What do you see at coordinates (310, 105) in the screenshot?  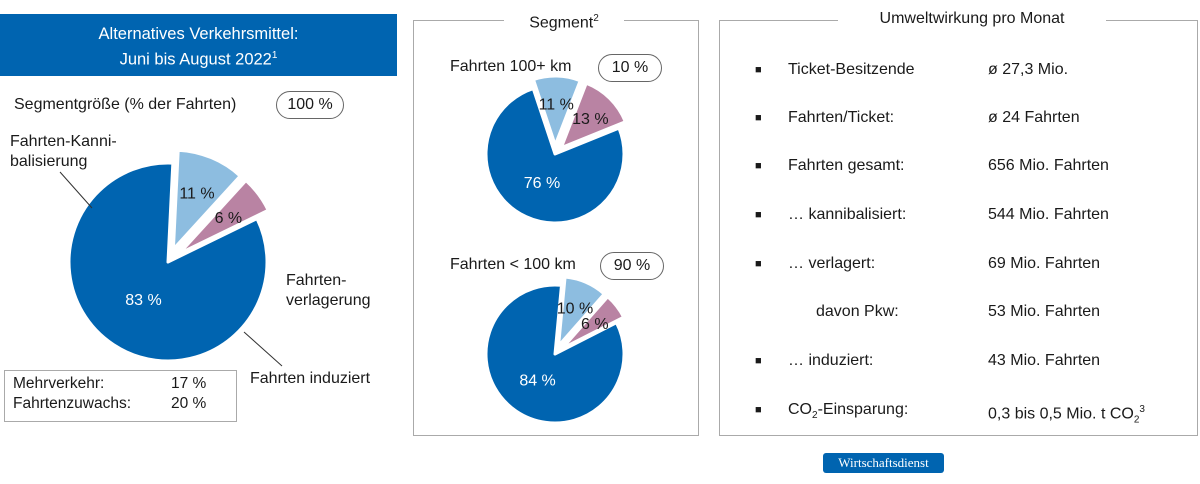 I see `segment-size-value: 100 %` at bounding box center [310, 105].